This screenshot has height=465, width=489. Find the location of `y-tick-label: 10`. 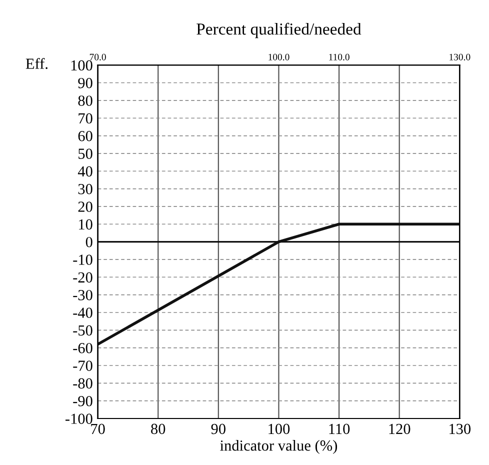

y-tick-label: 10 is located at coordinates (85, 224).